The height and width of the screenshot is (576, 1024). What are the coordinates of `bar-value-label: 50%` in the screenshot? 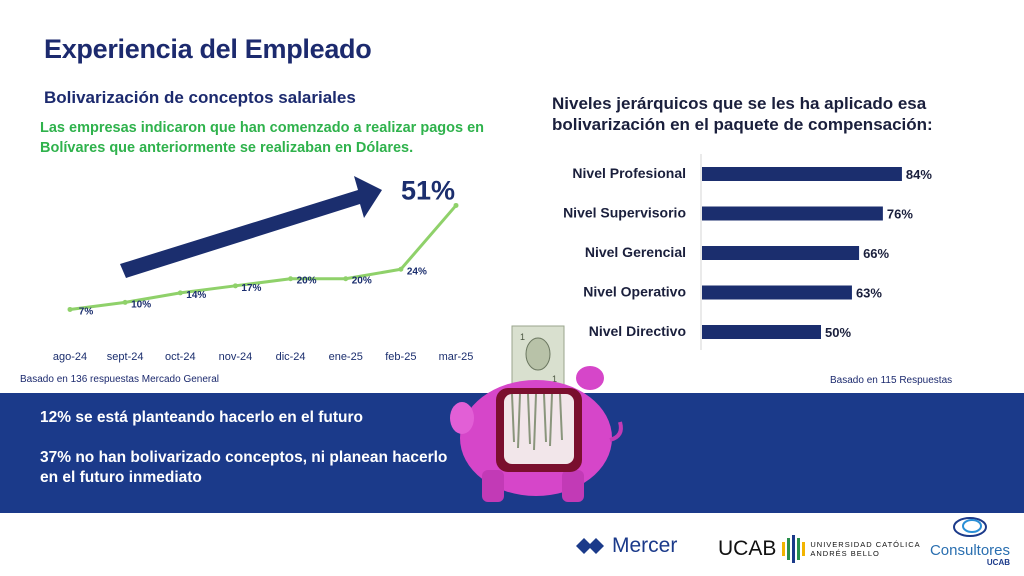 It's located at (838, 332).